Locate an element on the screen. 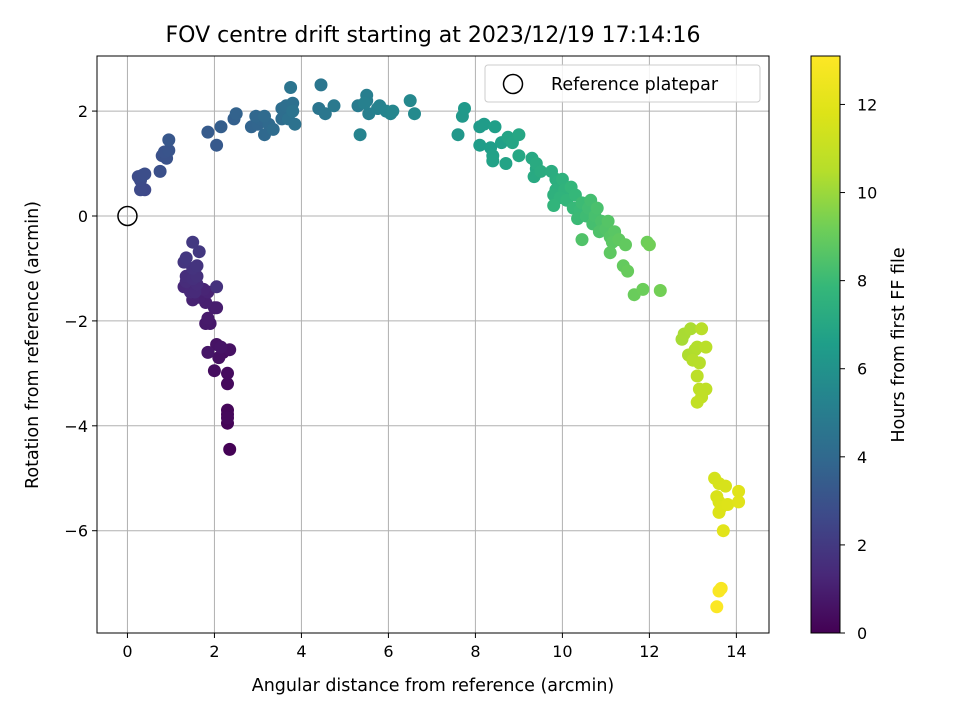 The height and width of the screenshot is (720, 960). y-axis-ticks: 2 0 −2 −4 −6 is located at coordinates (80, 321).